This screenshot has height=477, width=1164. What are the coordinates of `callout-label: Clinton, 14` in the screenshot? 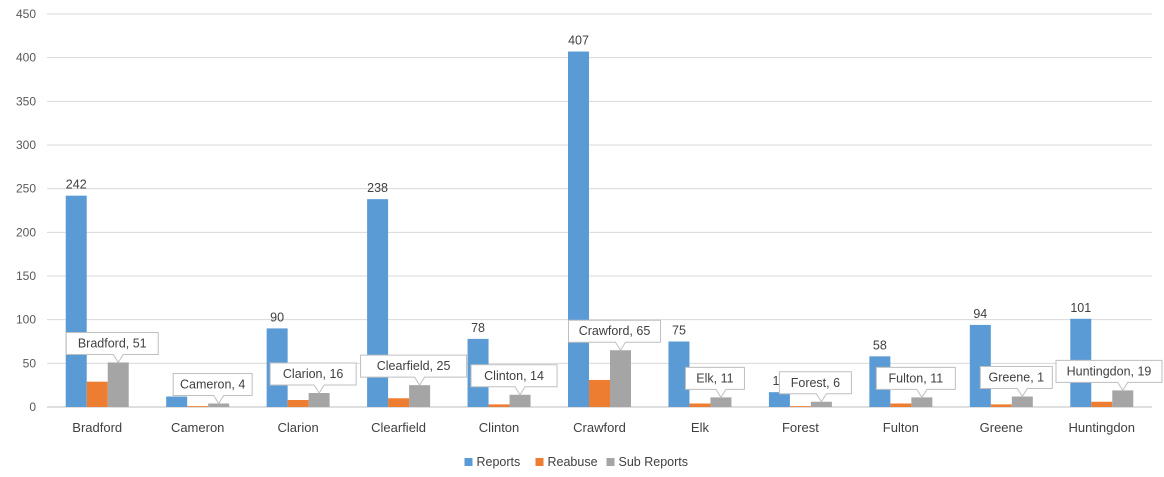 It's located at (514, 376).